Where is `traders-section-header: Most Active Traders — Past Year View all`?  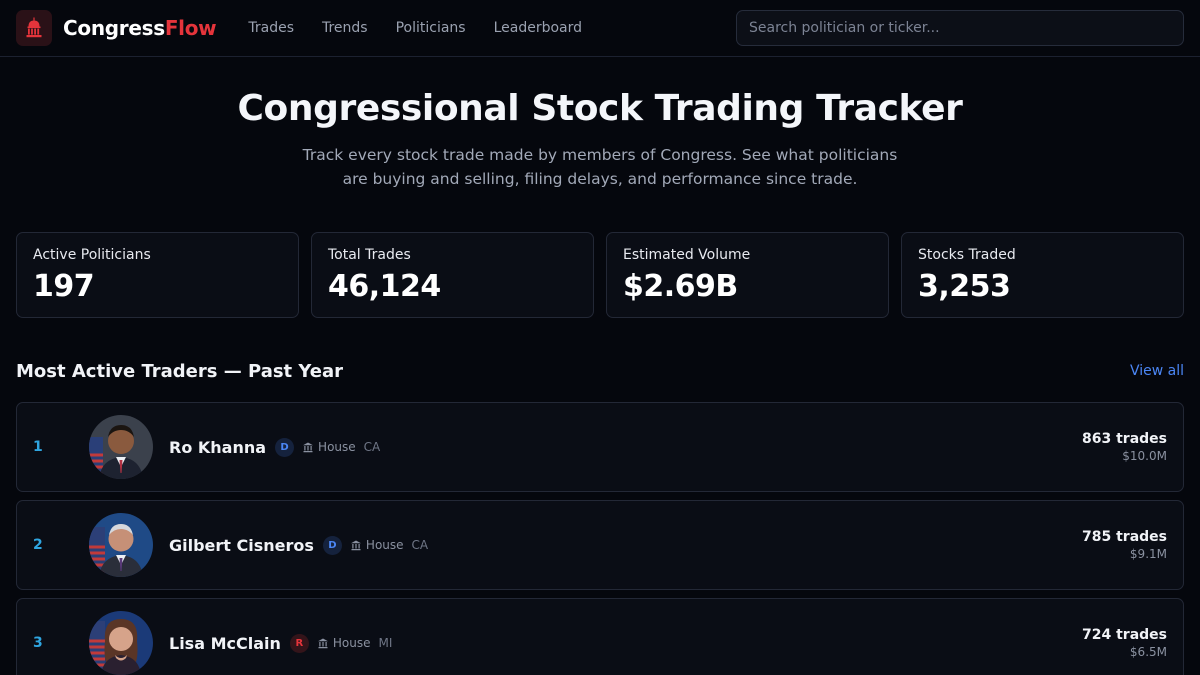 traders-section-header: Most Active Traders — Past Year View all is located at coordinates (600, 371).